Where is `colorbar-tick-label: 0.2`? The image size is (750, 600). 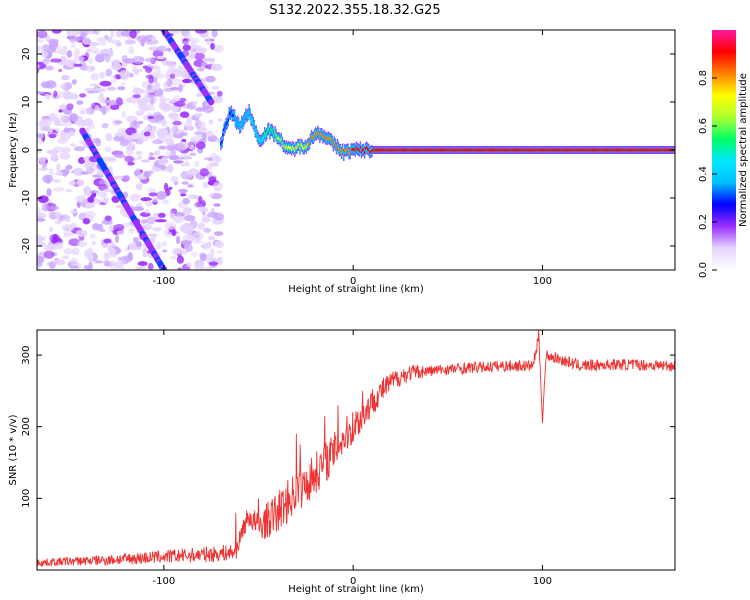
colorbar-tick-label: 0.2 is located at coordinates (703, 222).